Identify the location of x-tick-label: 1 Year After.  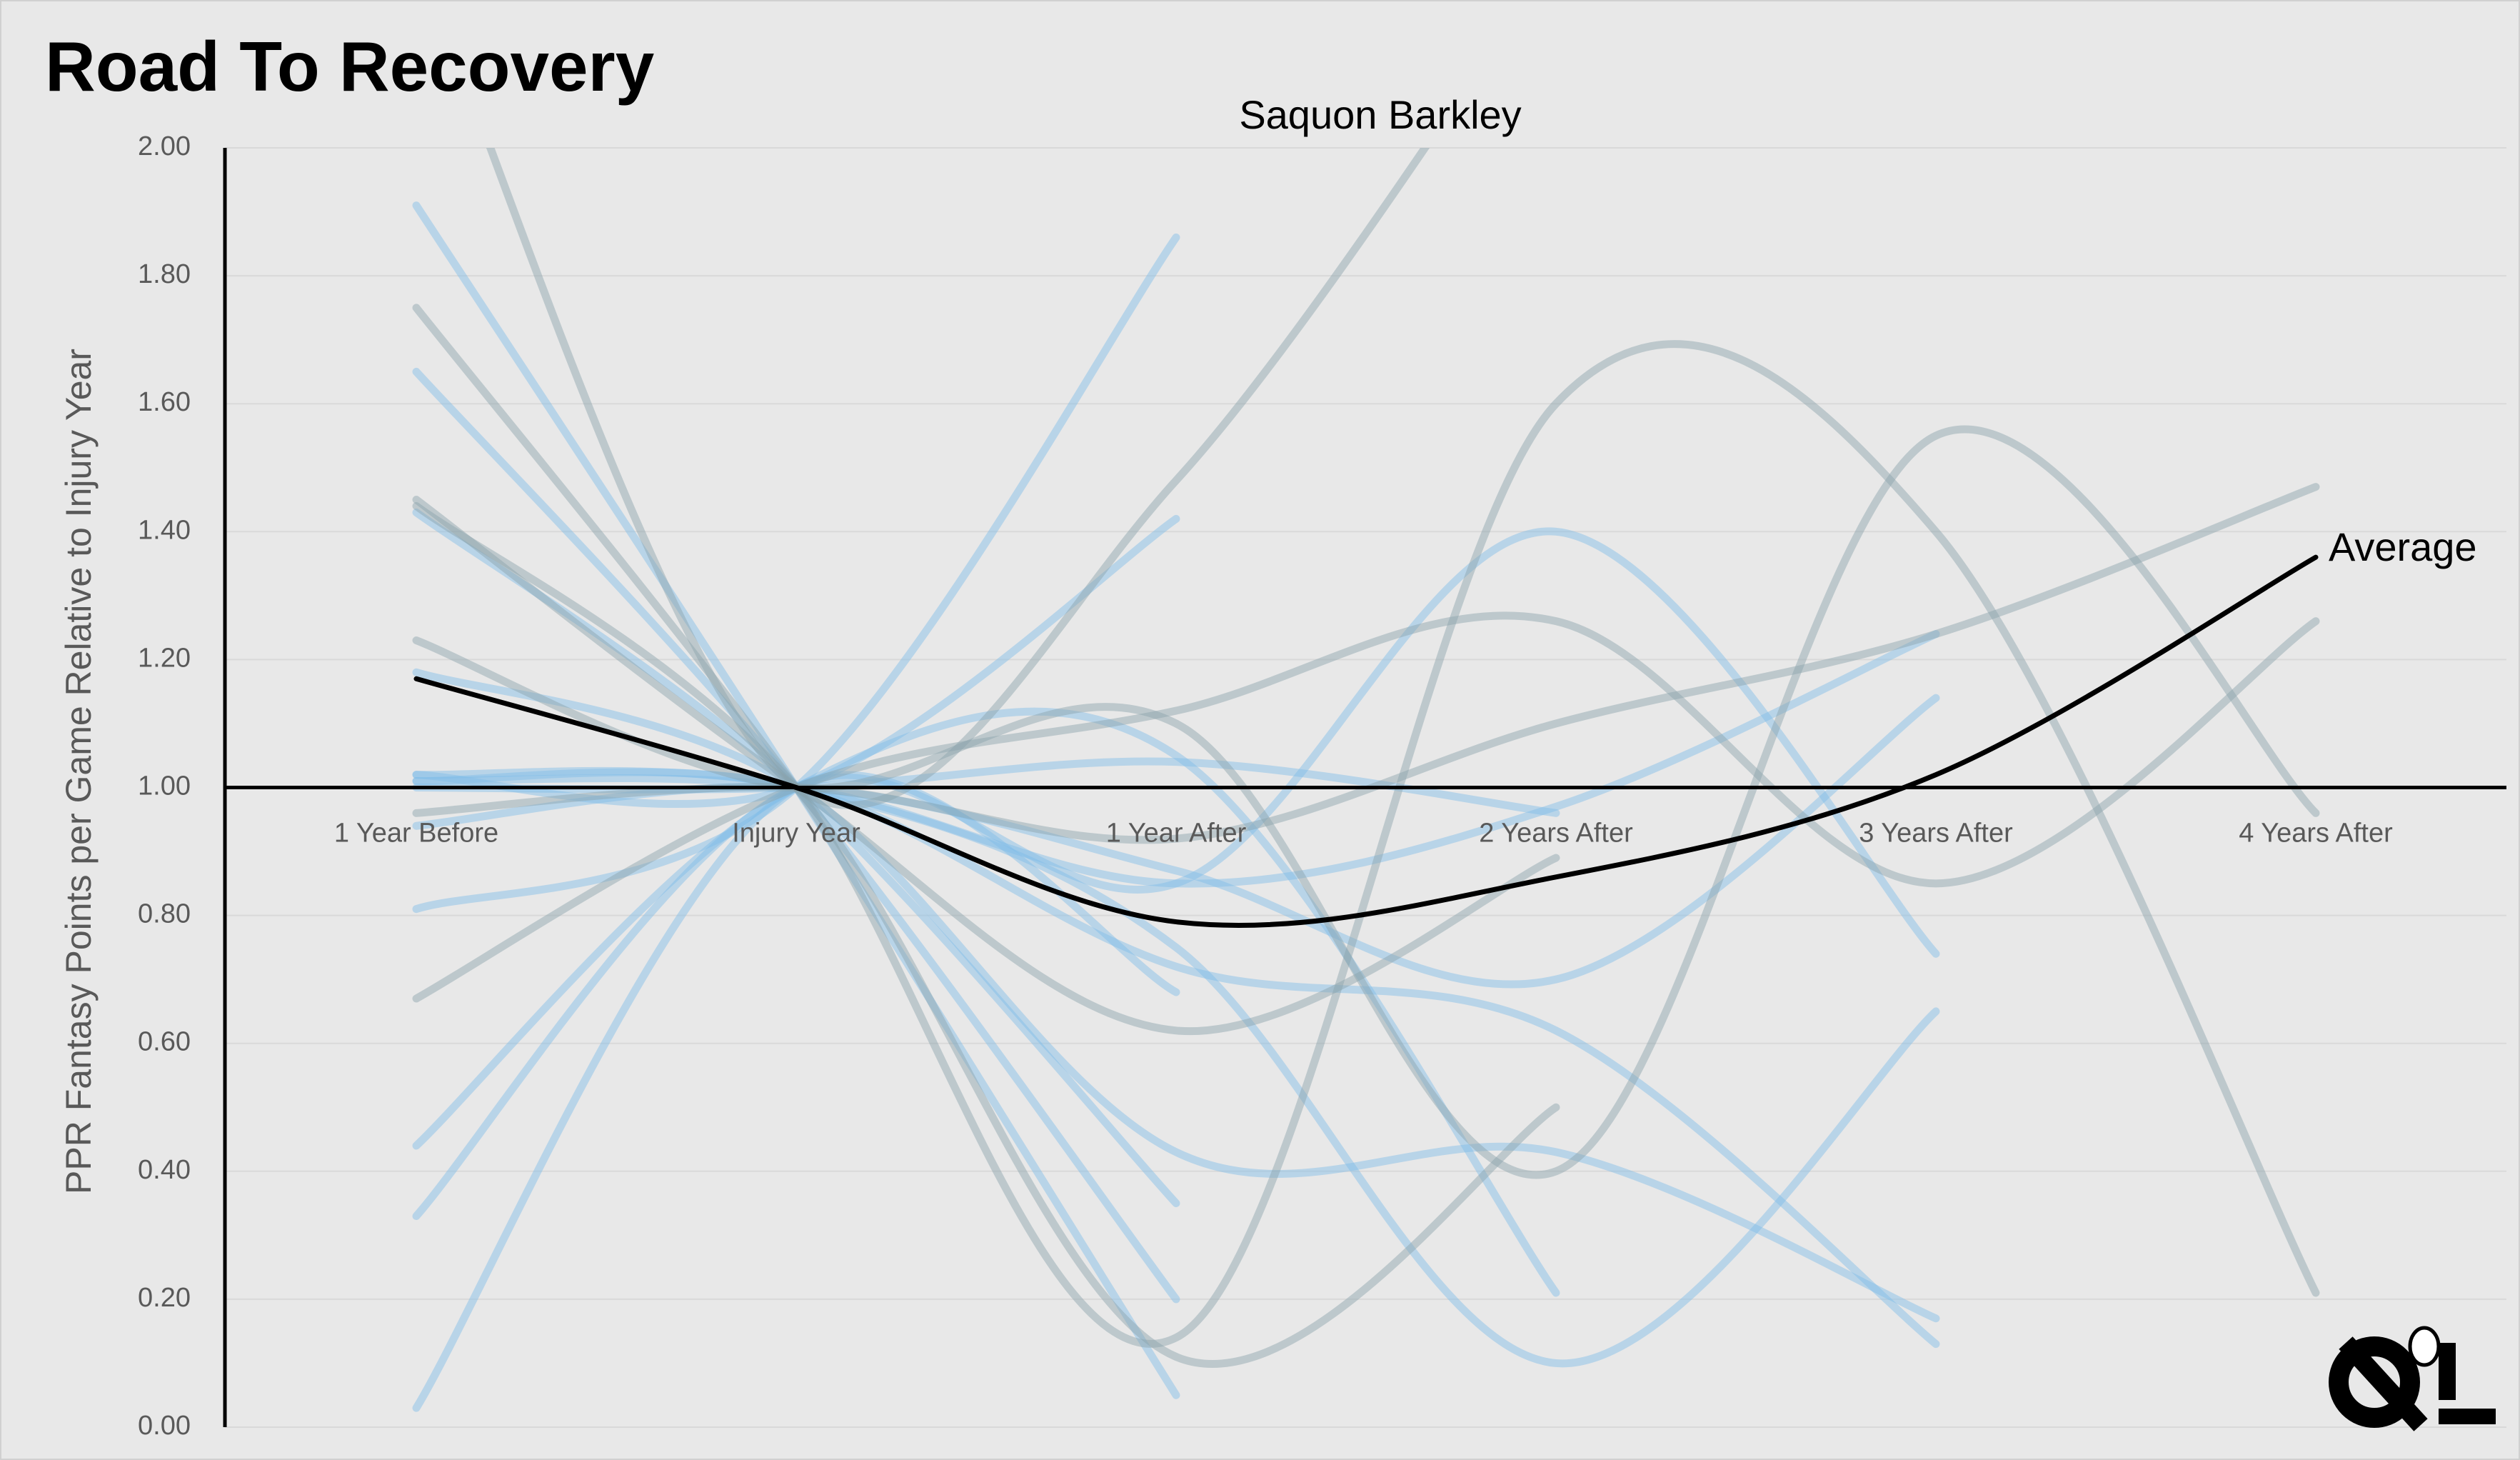
(1176, 834).